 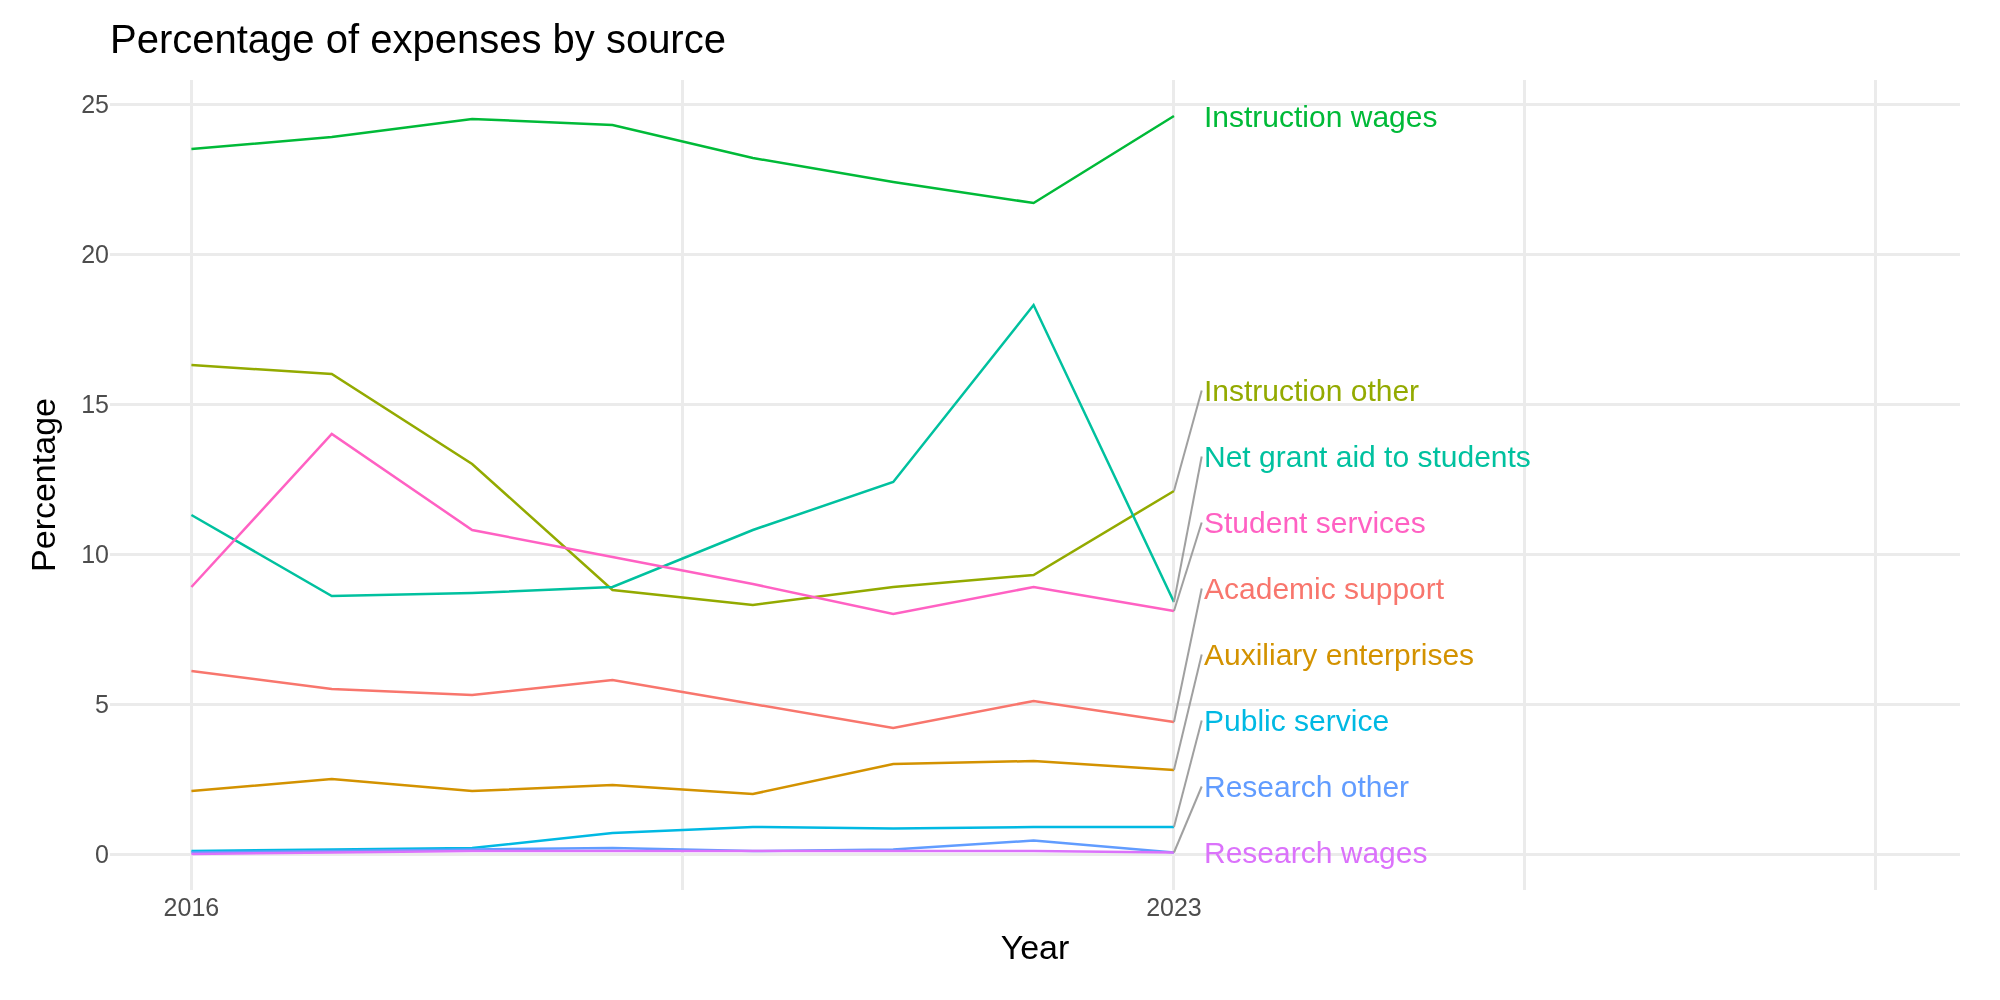 What do you see at coordinates (1321, 116) in the screenshot?
I see `series-label: Instruction wages` at bounding box center [1321, 116].